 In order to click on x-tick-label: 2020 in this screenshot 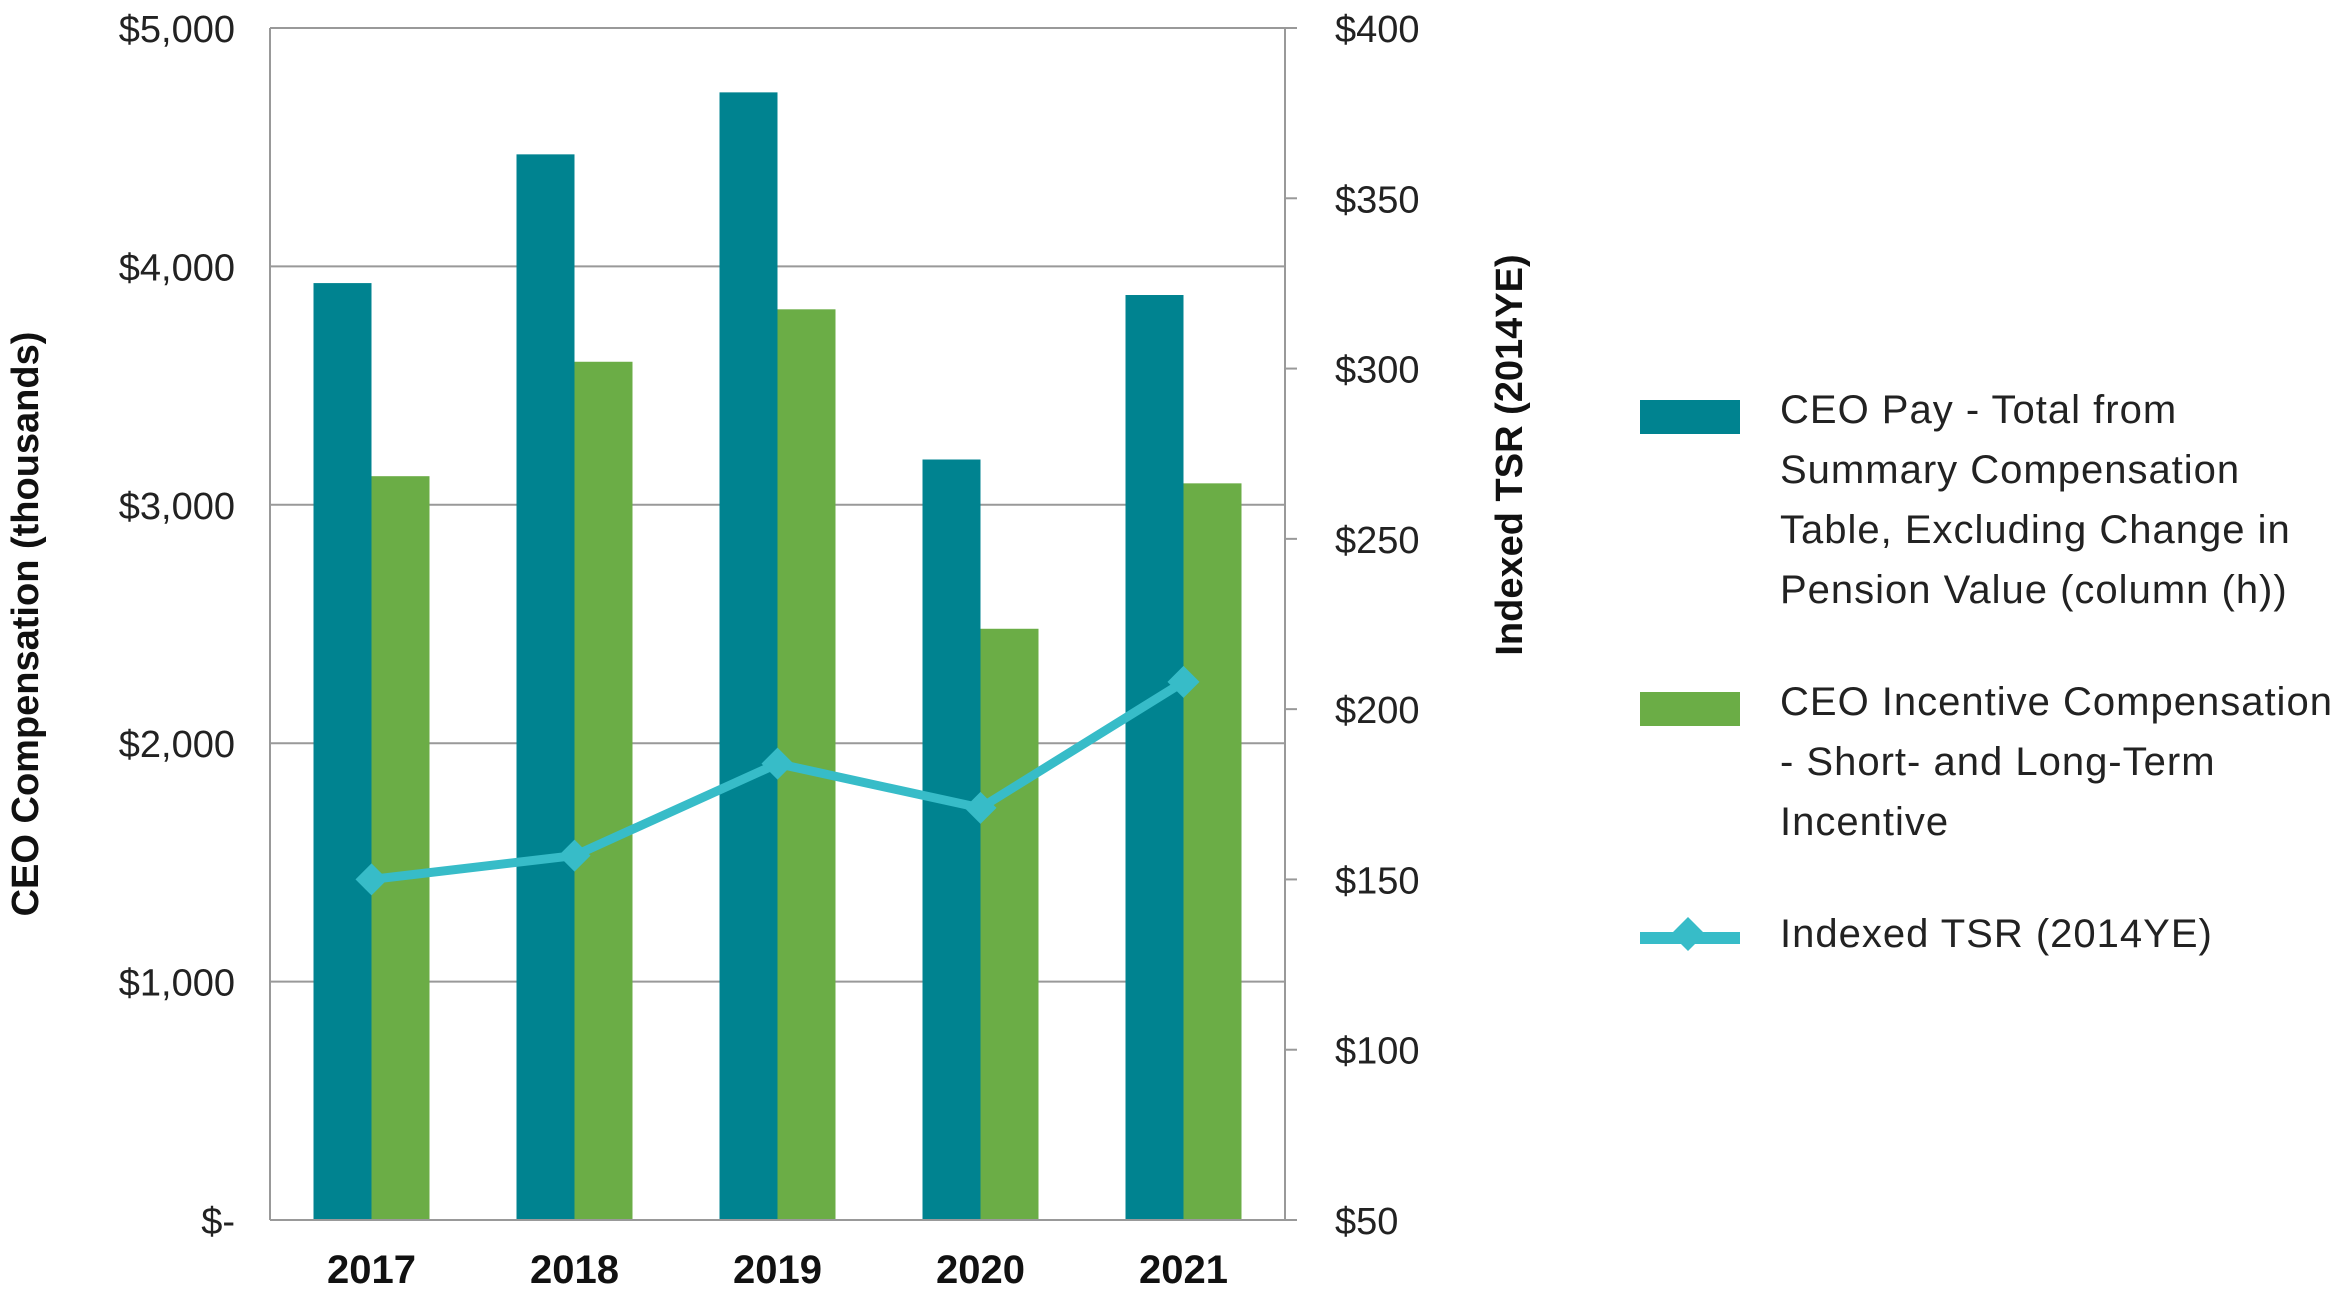, I will do `click(980, 1270)`.